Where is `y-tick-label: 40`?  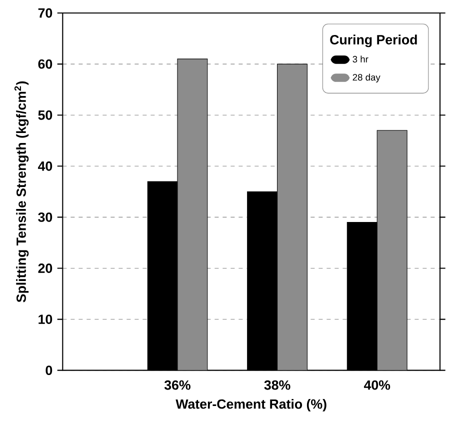 y-tick-label: 40 is located at coordinates (45, 166).